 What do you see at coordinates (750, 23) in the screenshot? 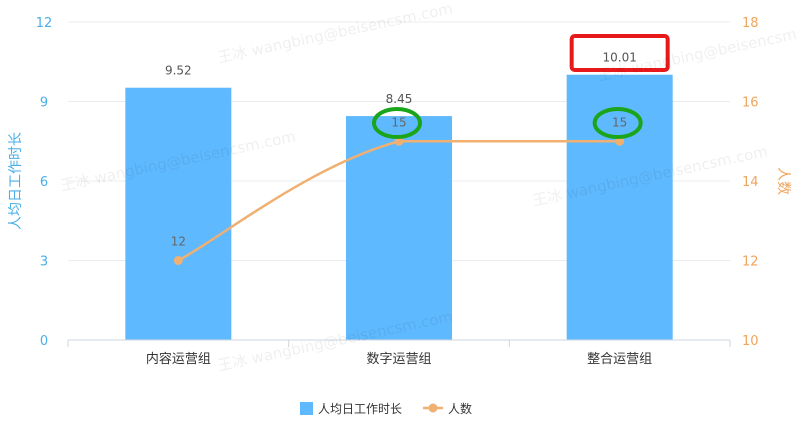
I see `y-right-tick-label: 18` at bounding box center [750, 23].